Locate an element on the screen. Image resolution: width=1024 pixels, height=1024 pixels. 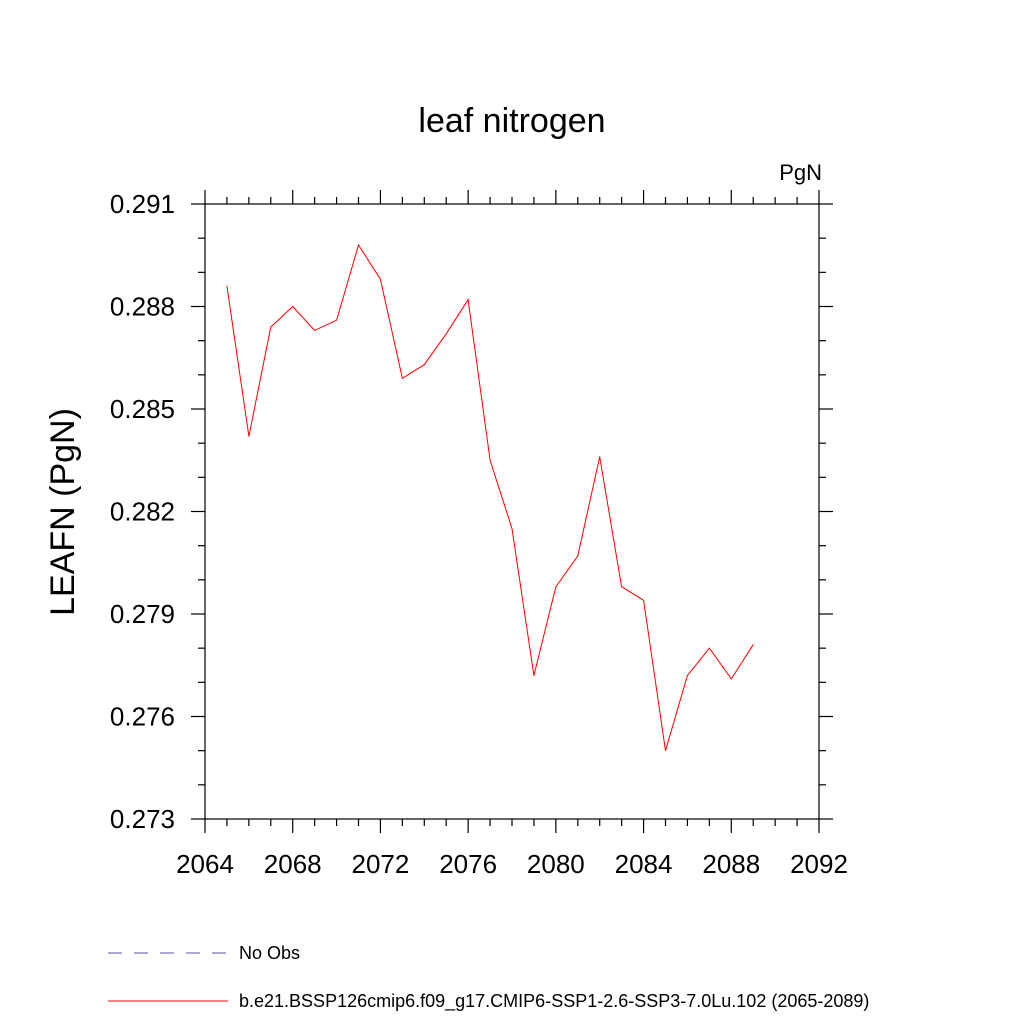
x-tick-label: 2076 is located at coordinates (468, 864).